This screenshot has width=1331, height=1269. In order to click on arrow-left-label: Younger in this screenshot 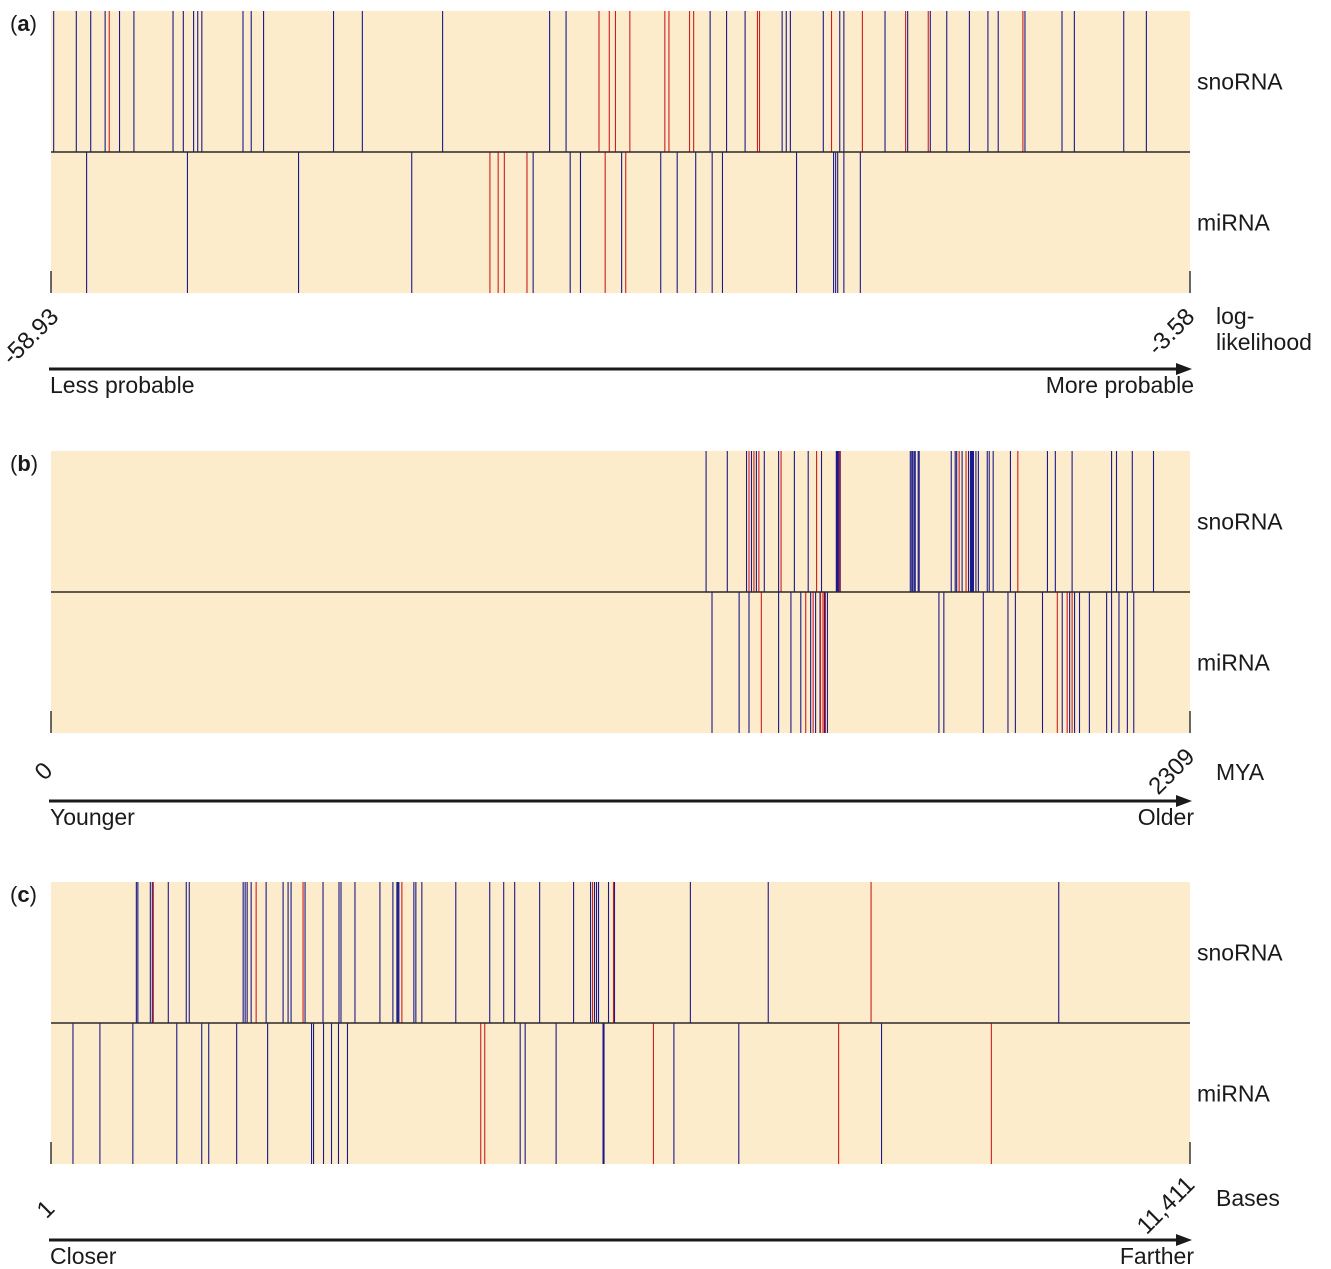, I will do `click(92, 817)`.